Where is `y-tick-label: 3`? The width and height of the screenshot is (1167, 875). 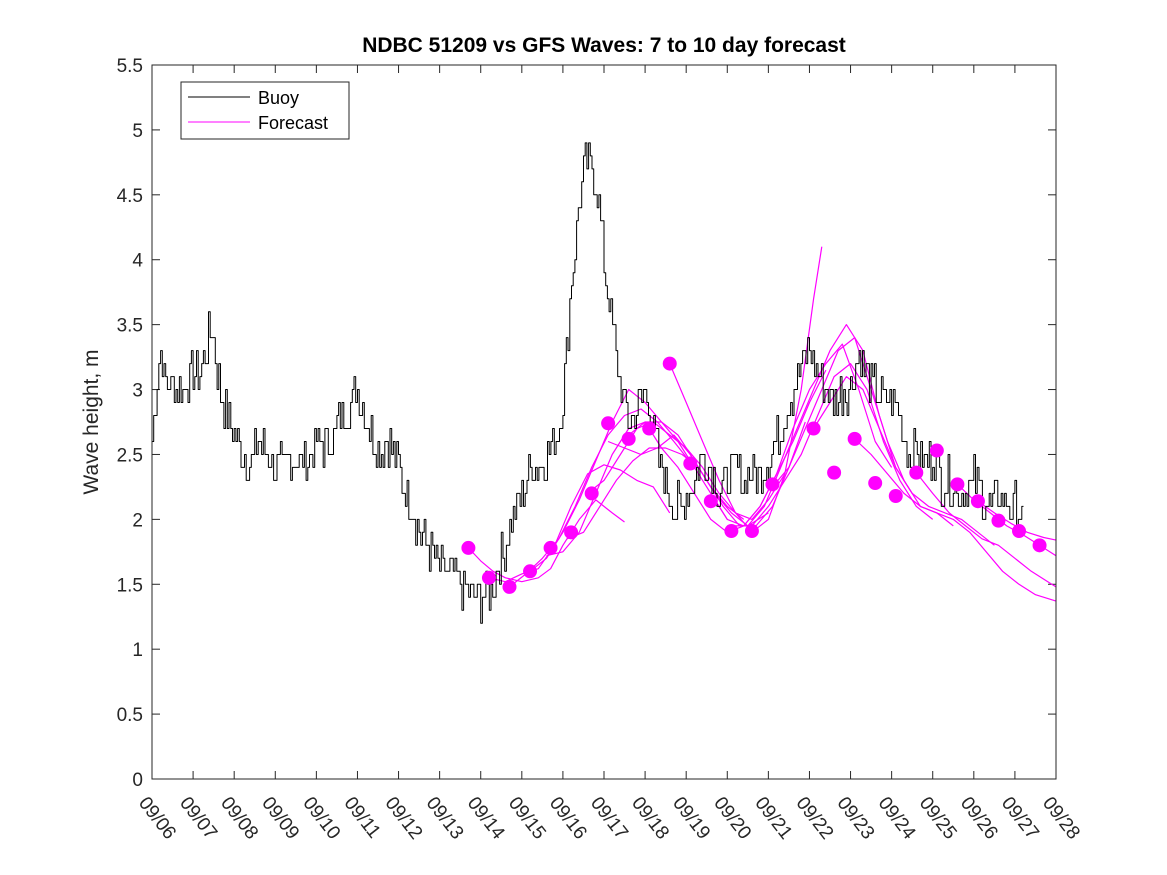 y-tick-label: 3 is located at coordinates (137, 391).